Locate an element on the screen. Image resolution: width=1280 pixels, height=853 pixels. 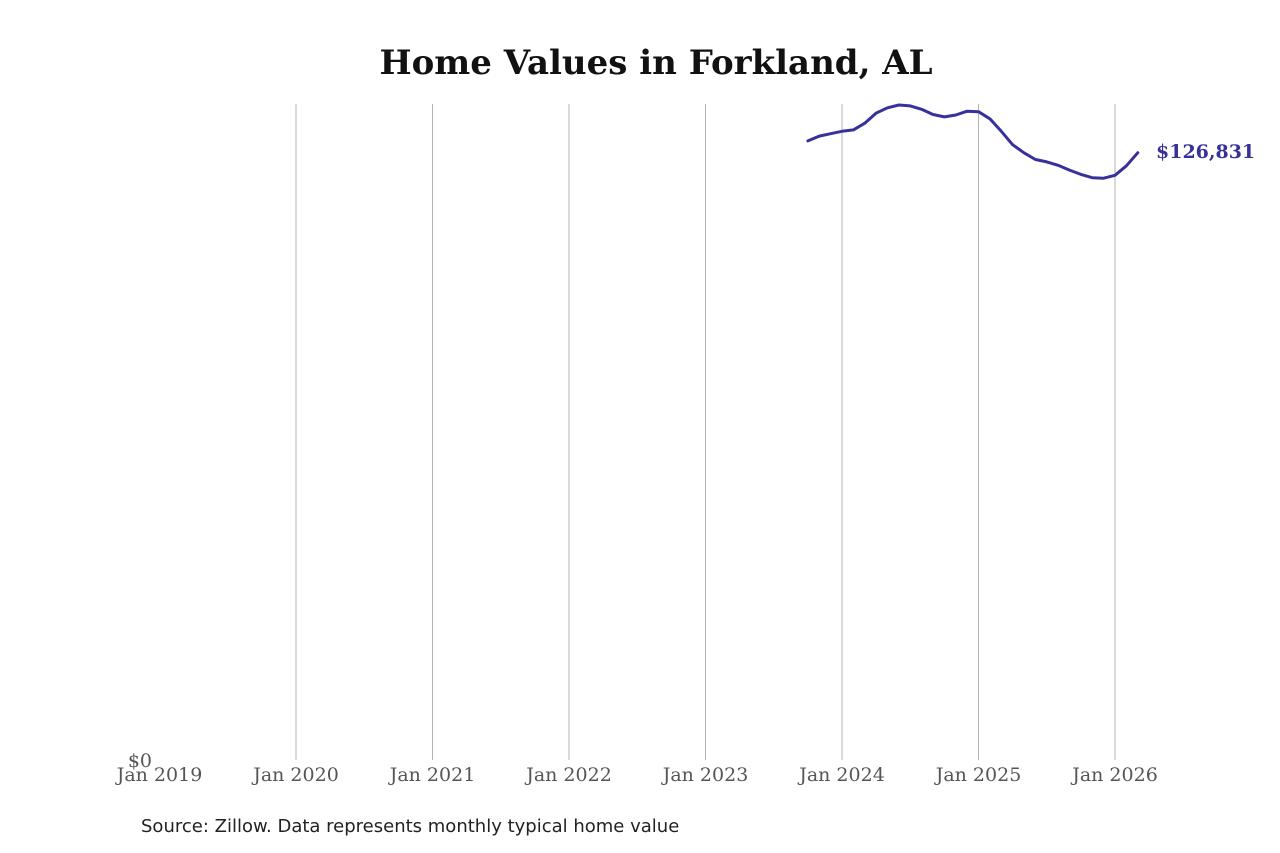
x-tick-label: Jan 2019 is located at coordinates (159, 775).